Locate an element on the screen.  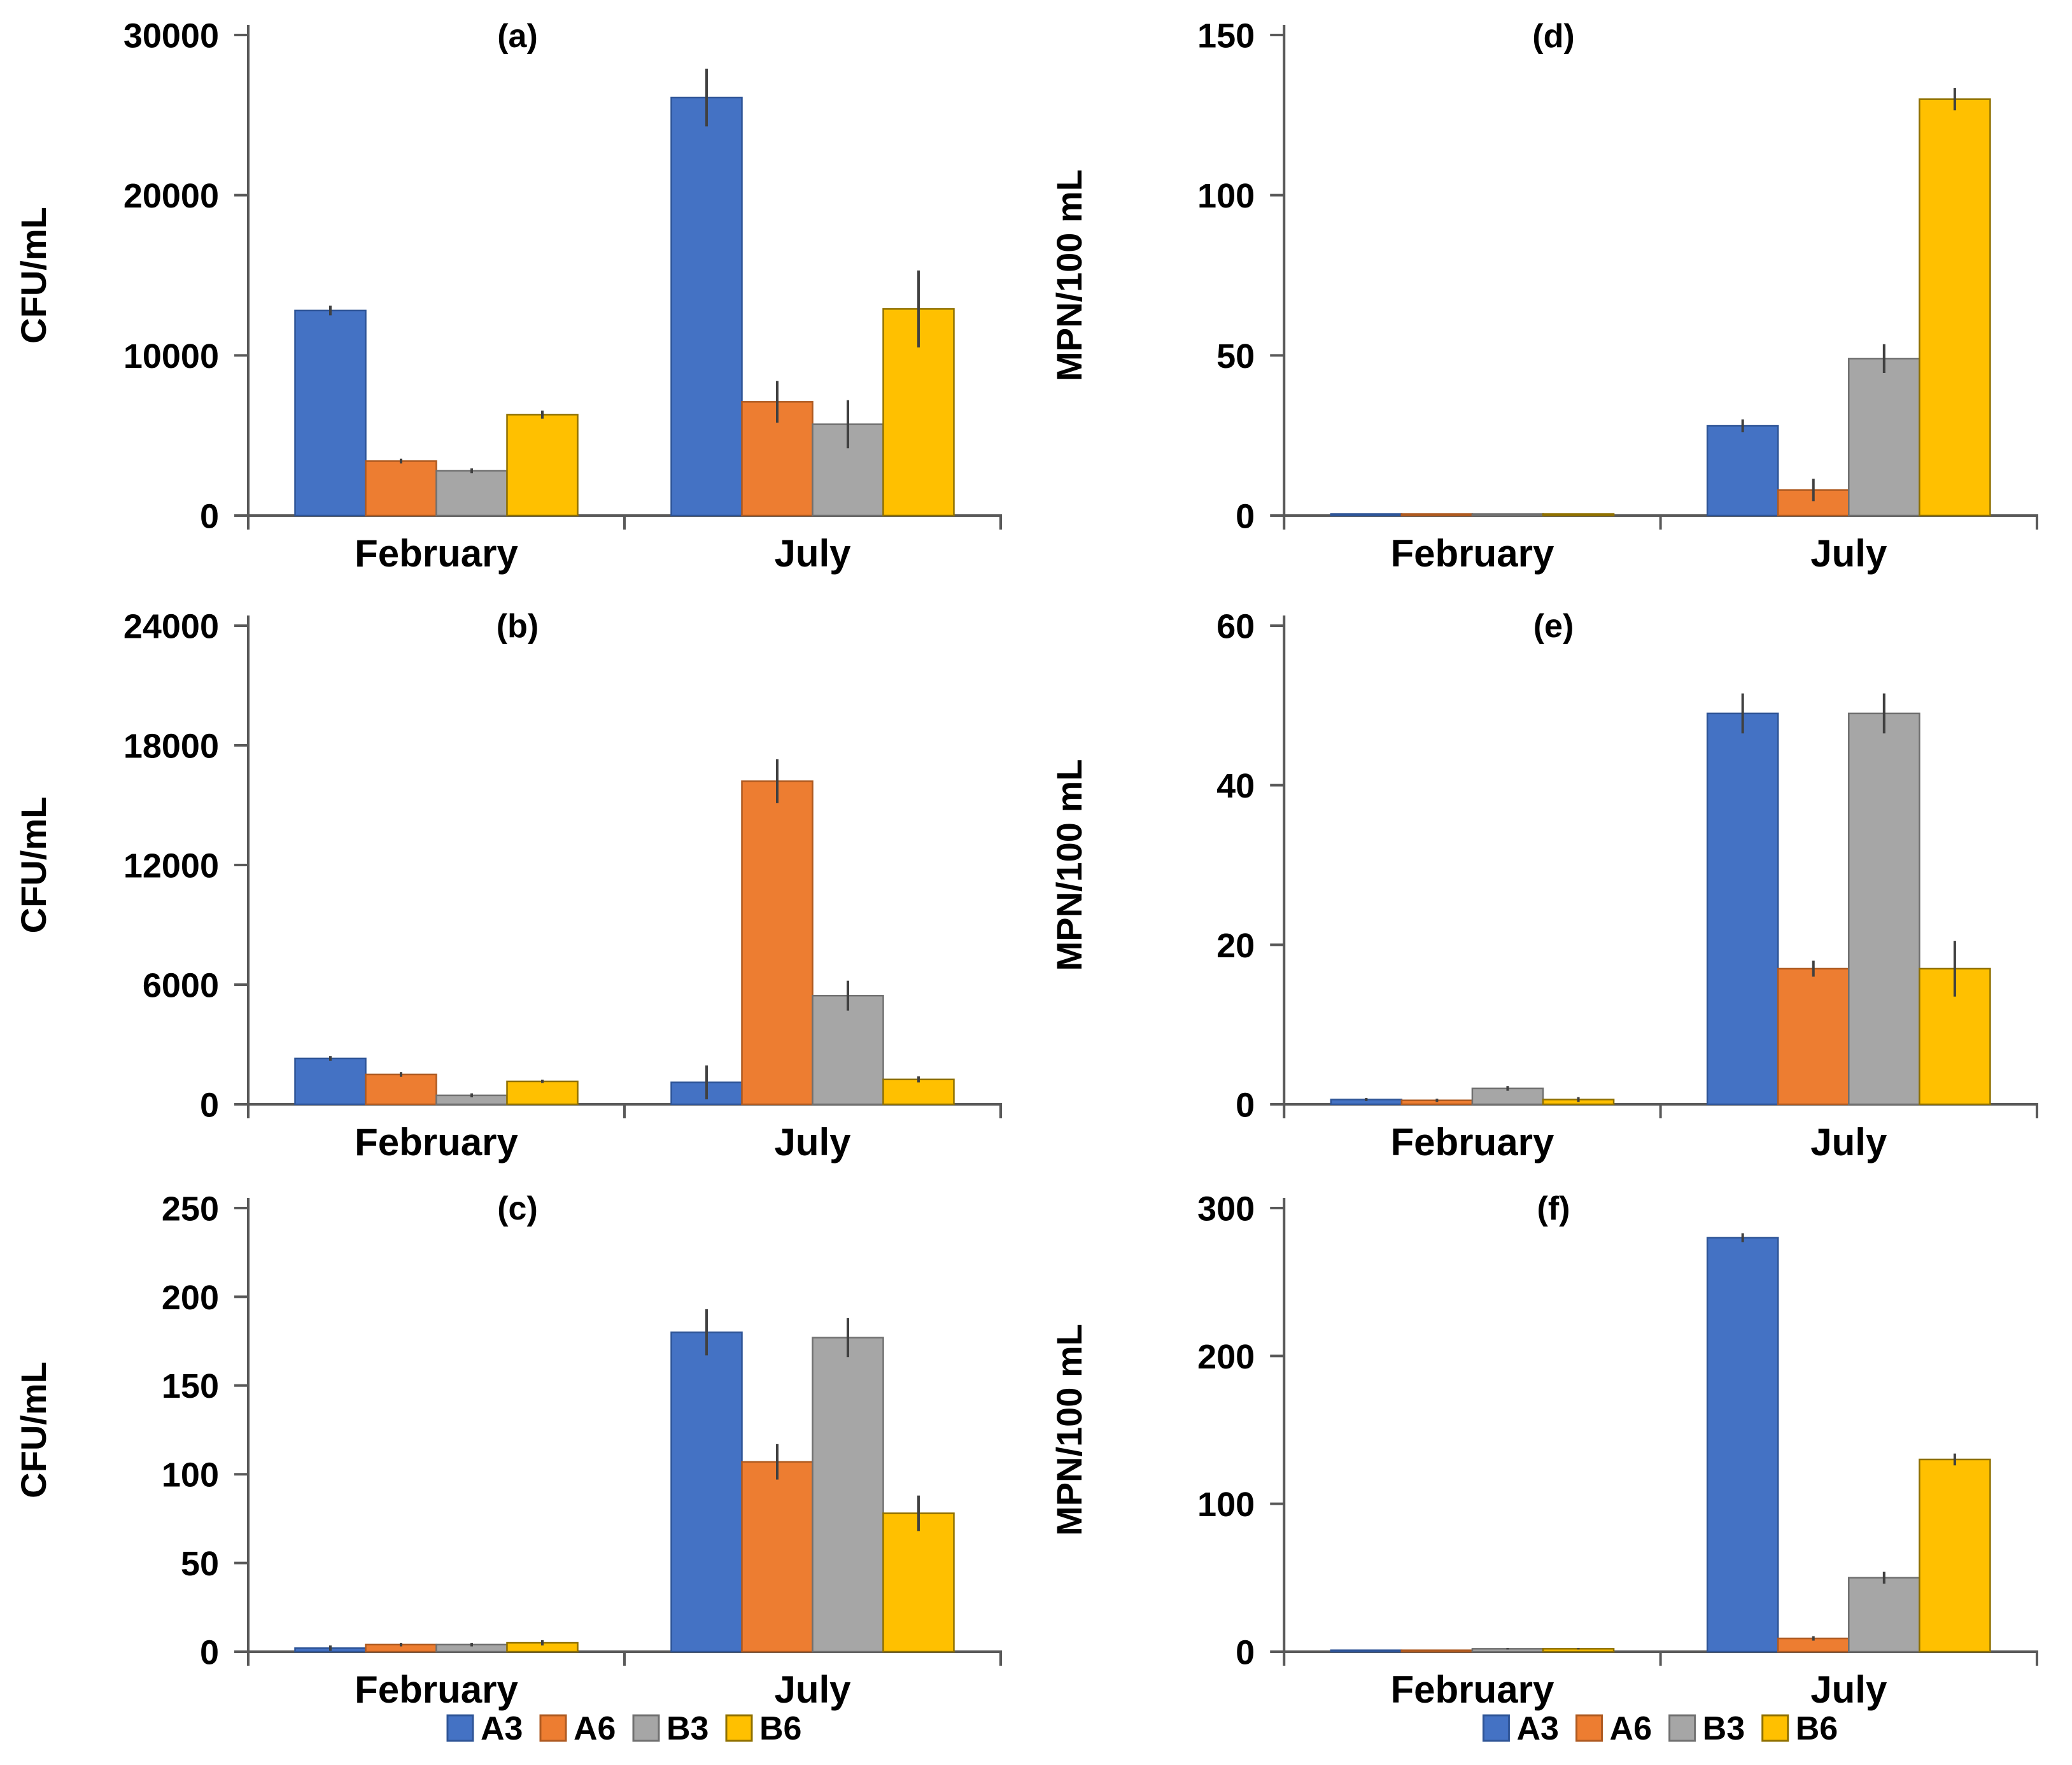
legend-swatch-A3 is located at coordinates (1496, 1728).